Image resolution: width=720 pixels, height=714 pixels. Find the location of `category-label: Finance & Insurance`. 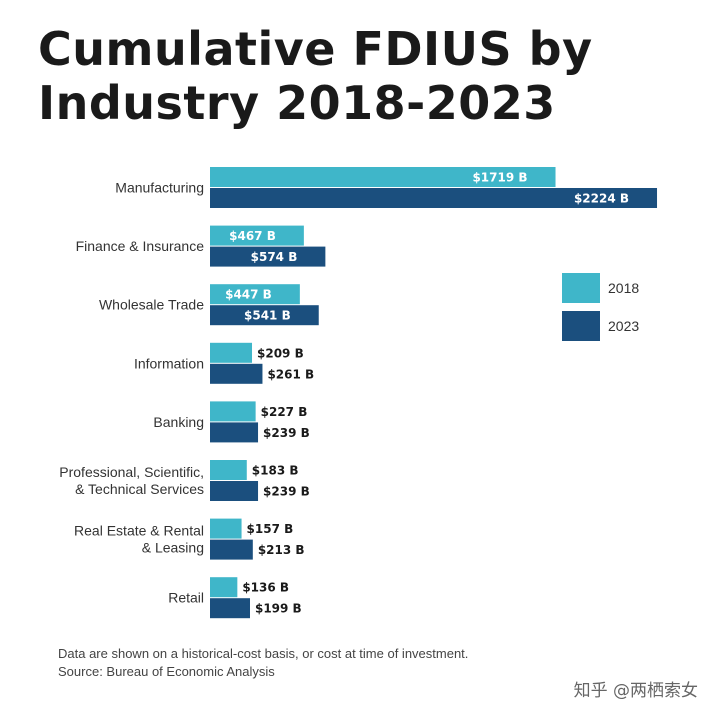

category-label: Finance & Insurance is located at coordinates (140, 246).